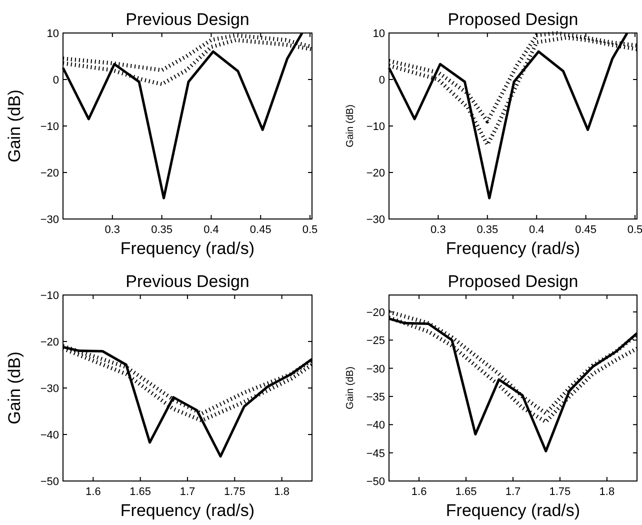 Image resolution: width=642 pixels, height=525 pixels. I want to click on y-tick-label: −35, so click(375, 397).